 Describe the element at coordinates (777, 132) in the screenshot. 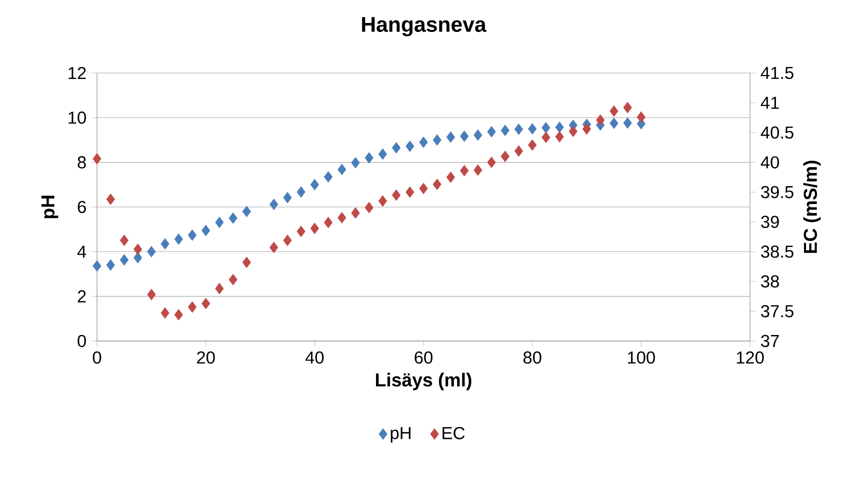

I see `y2-tick-label: 40.5` at that location.